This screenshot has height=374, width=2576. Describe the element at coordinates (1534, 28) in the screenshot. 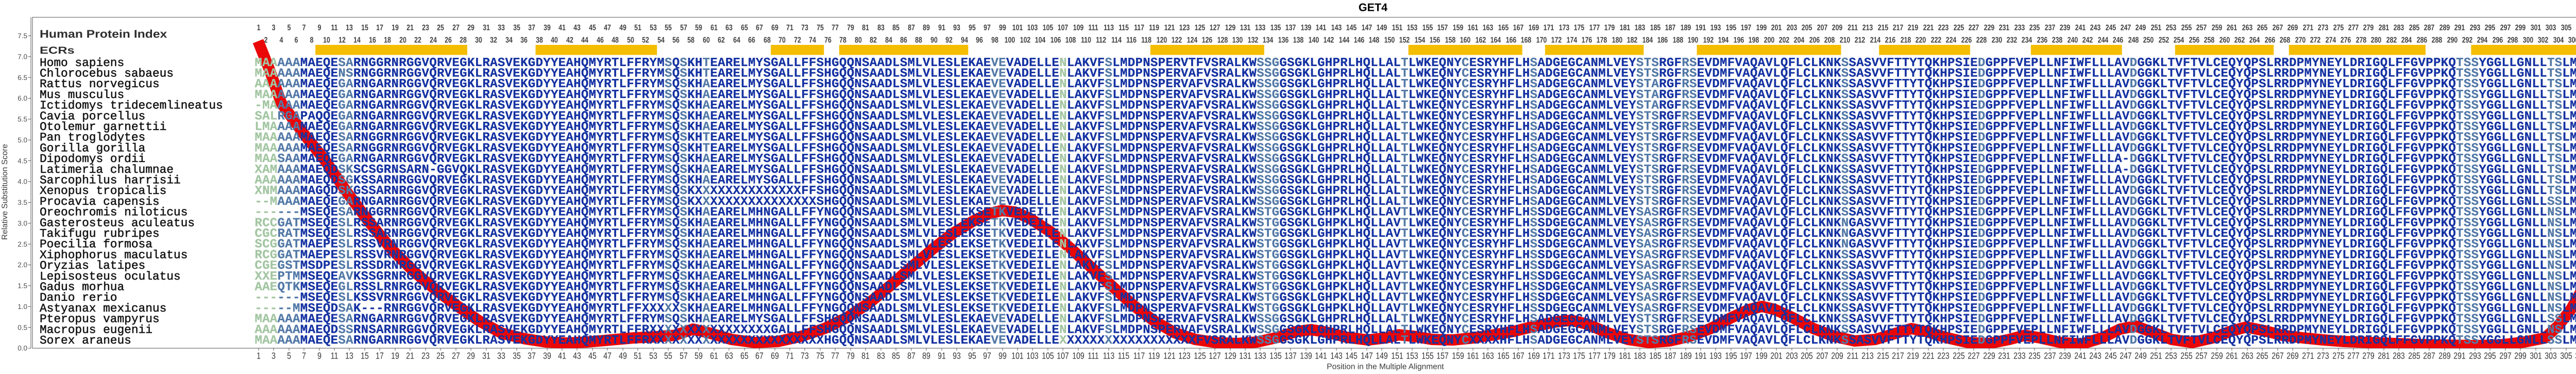

I see `svg-text: 169` at that location.